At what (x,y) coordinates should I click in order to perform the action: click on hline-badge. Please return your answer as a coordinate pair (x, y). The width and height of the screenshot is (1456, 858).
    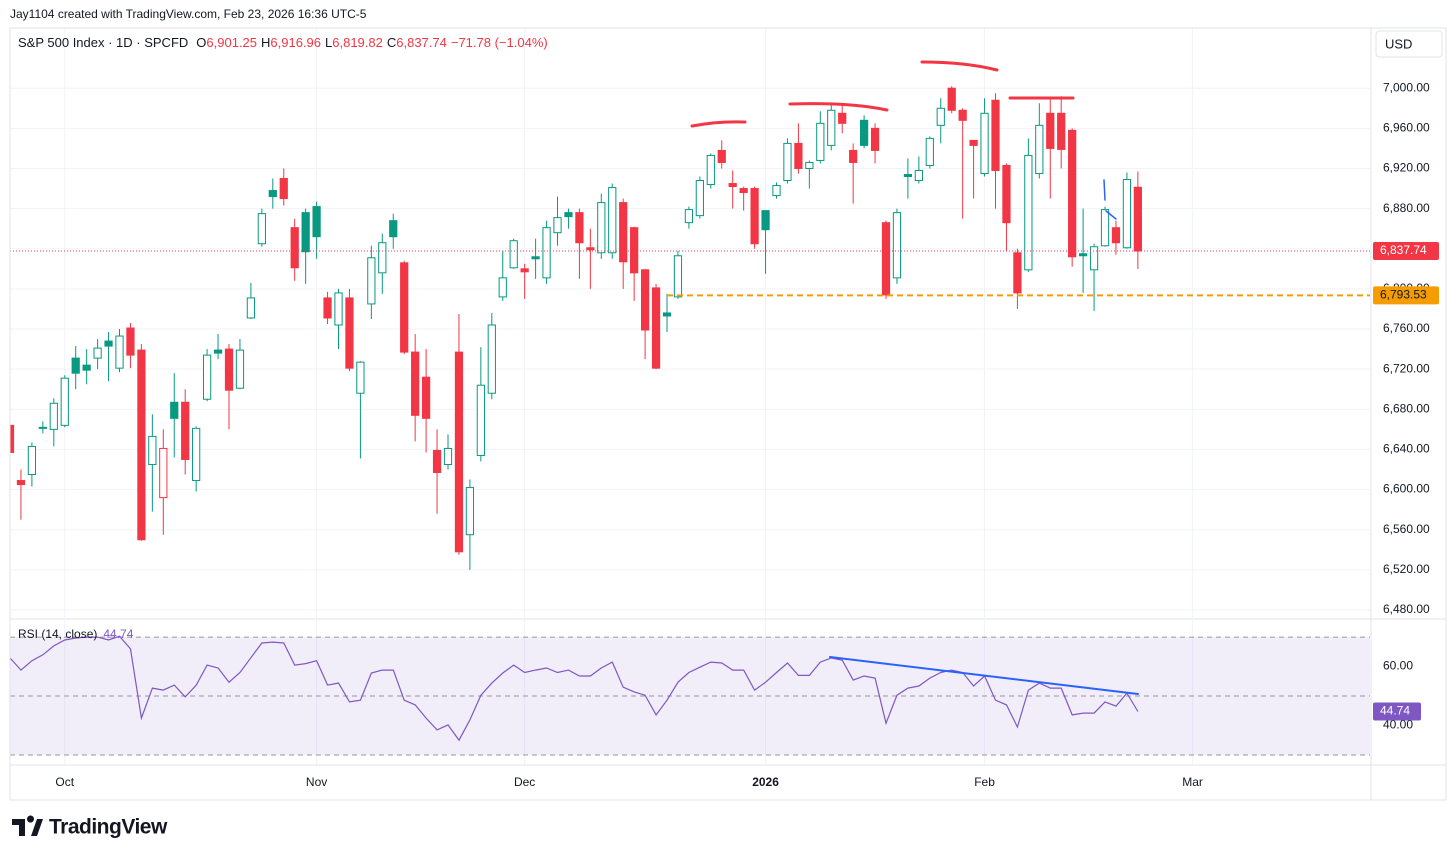
    Looking at the image, I should click on (1406, 295).